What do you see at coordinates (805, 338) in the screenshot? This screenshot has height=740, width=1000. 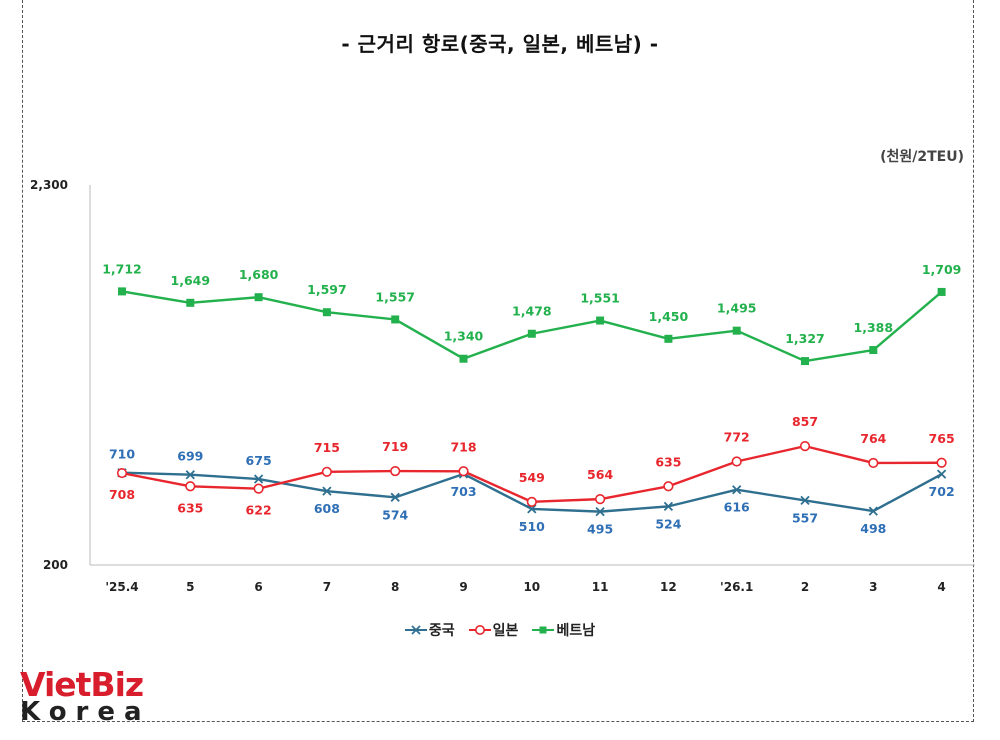 I see `data-label: 1,327` at bounding box center [805, 338].